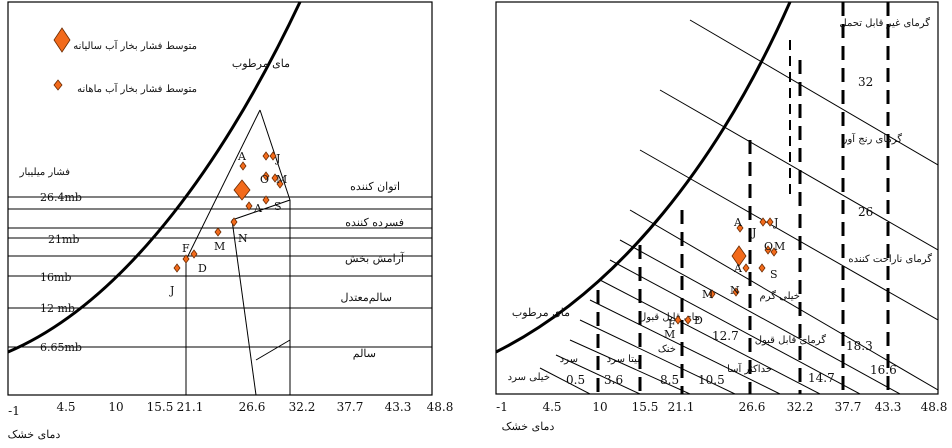 The width and height of the screenshot is (952, 448). Describe the element at coordinates (688, 320) in the screenshot. I see `r-point-d` at that location.